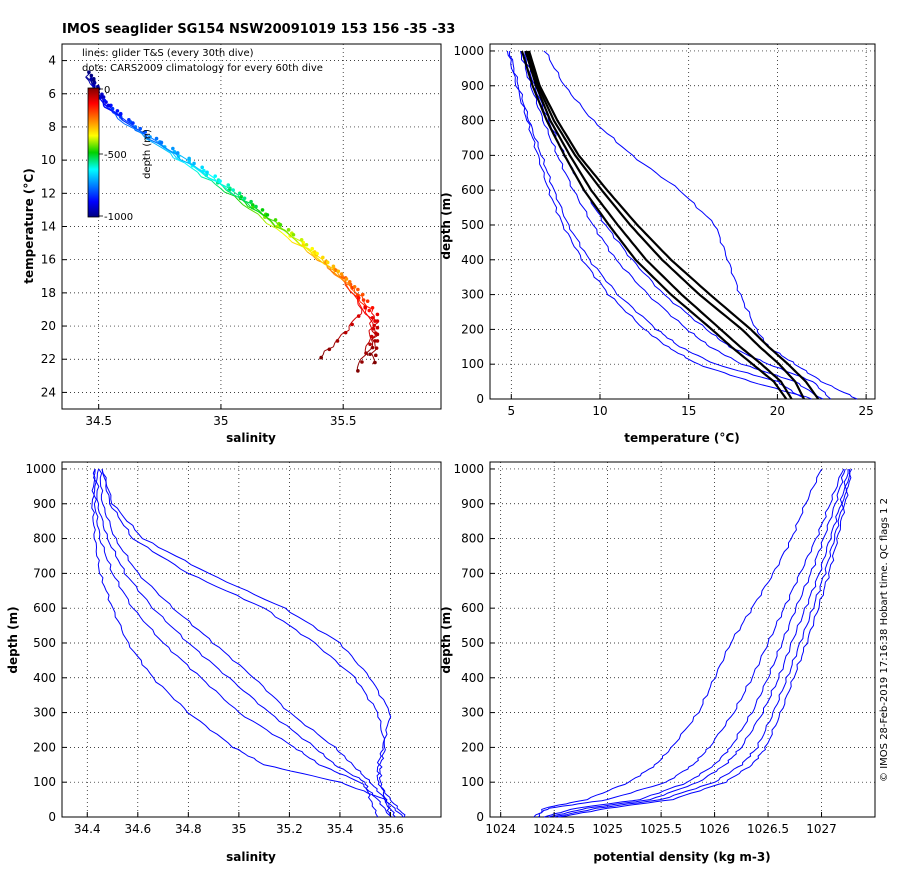 The height and width of the screenshot is (880, 900). Describe the element at coordinates (472, 295) in the screenshot. I see `y-tick-label: 300` at that location.